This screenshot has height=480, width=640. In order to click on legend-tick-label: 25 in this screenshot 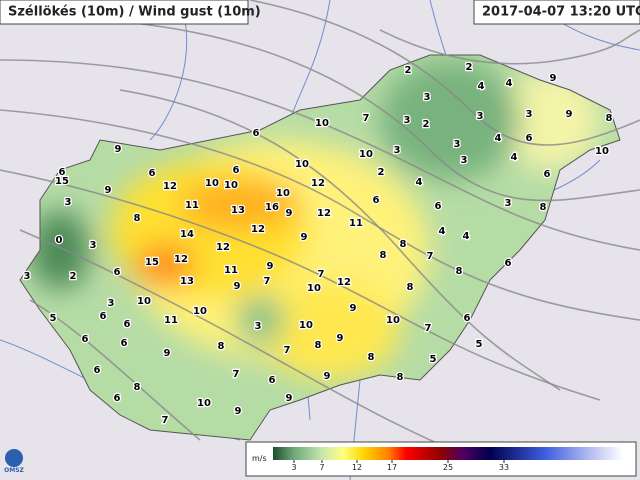, I will do `click(448, 467)`.